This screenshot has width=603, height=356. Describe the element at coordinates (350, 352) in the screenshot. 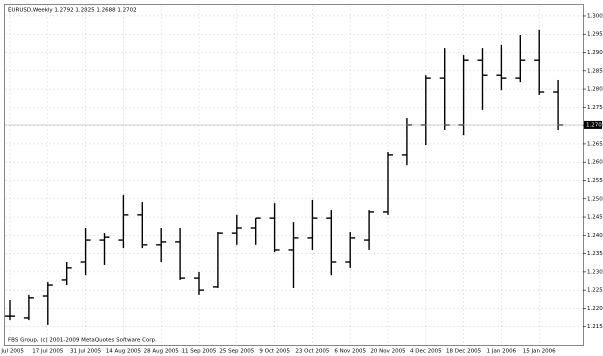

I see `x-tick-label: 6 Nov 2005` at that location.